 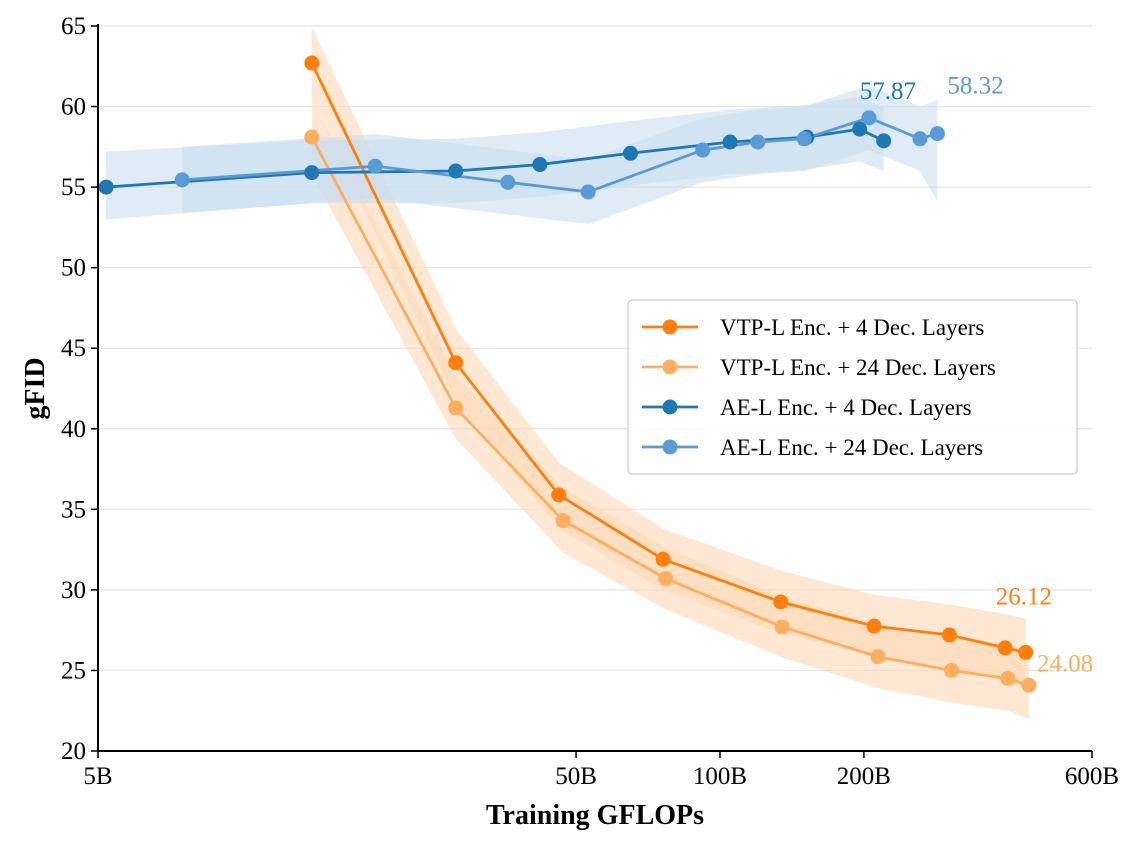 I want to click on x-tick-label-5B: 5B, so click(x=97, y=776).